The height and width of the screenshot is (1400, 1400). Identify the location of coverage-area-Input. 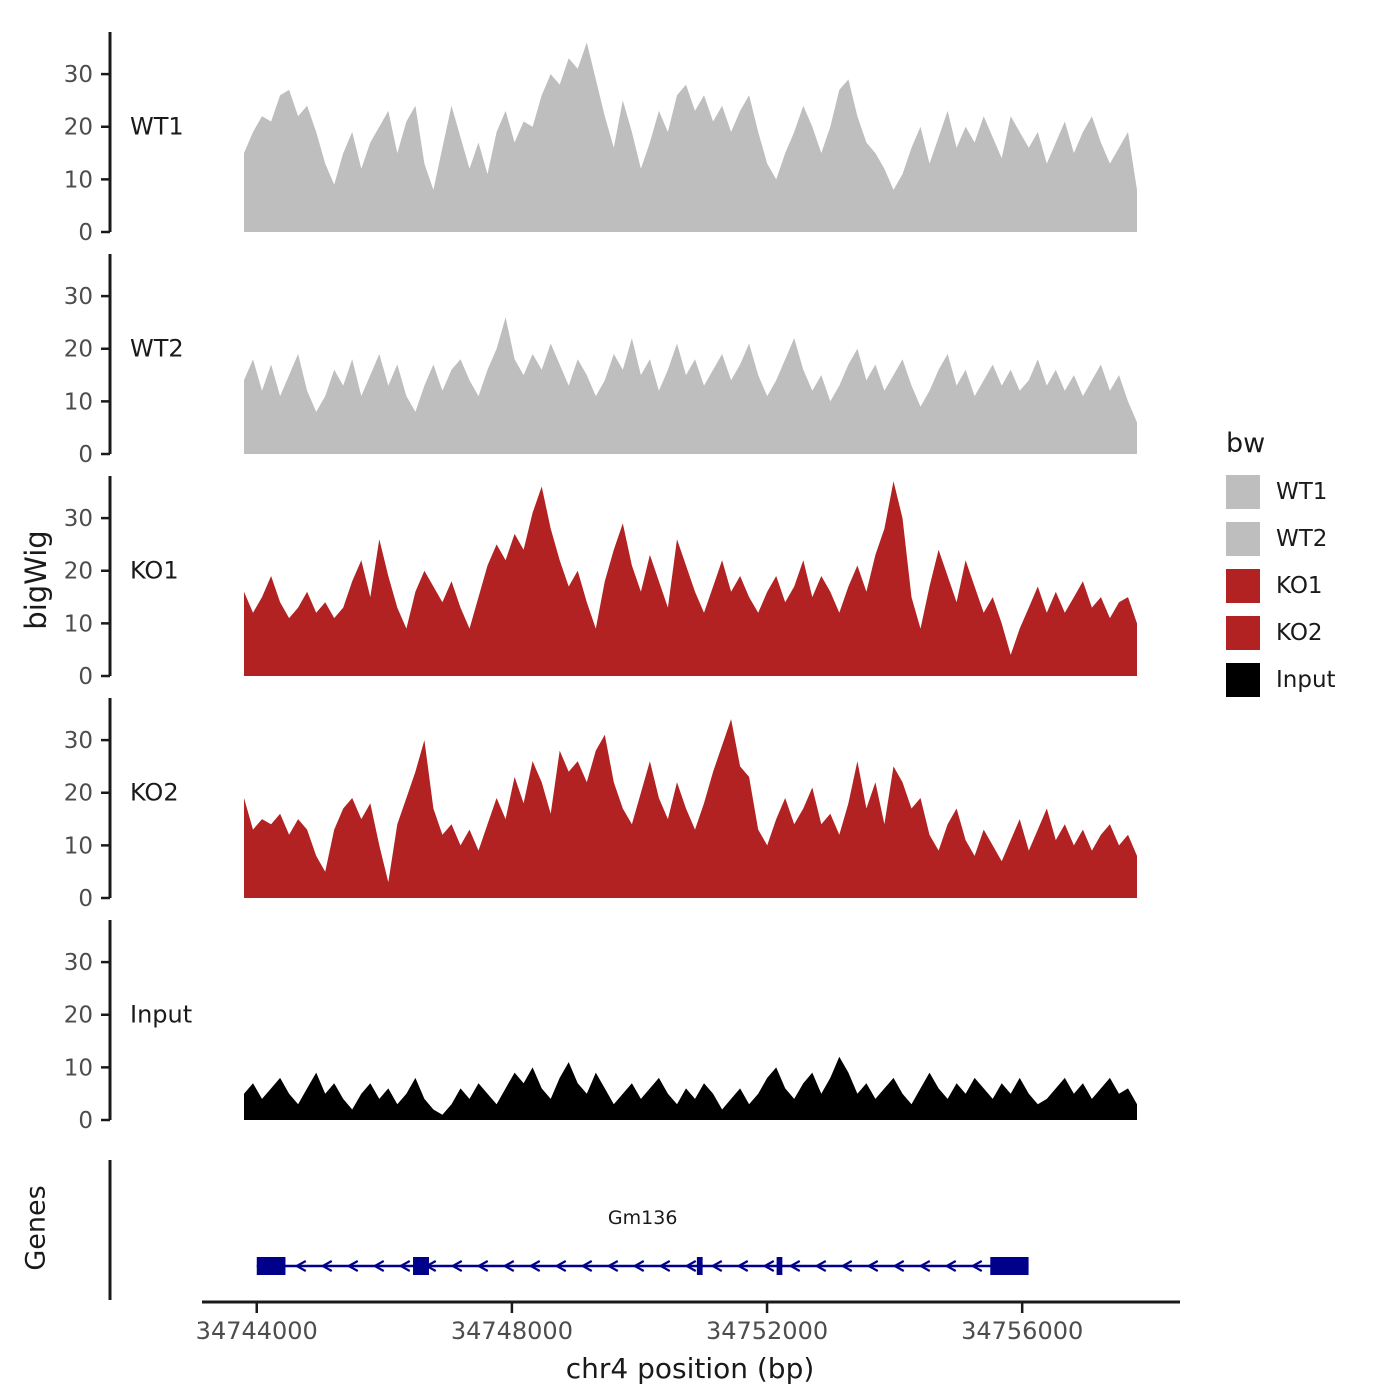
(690, 1088).